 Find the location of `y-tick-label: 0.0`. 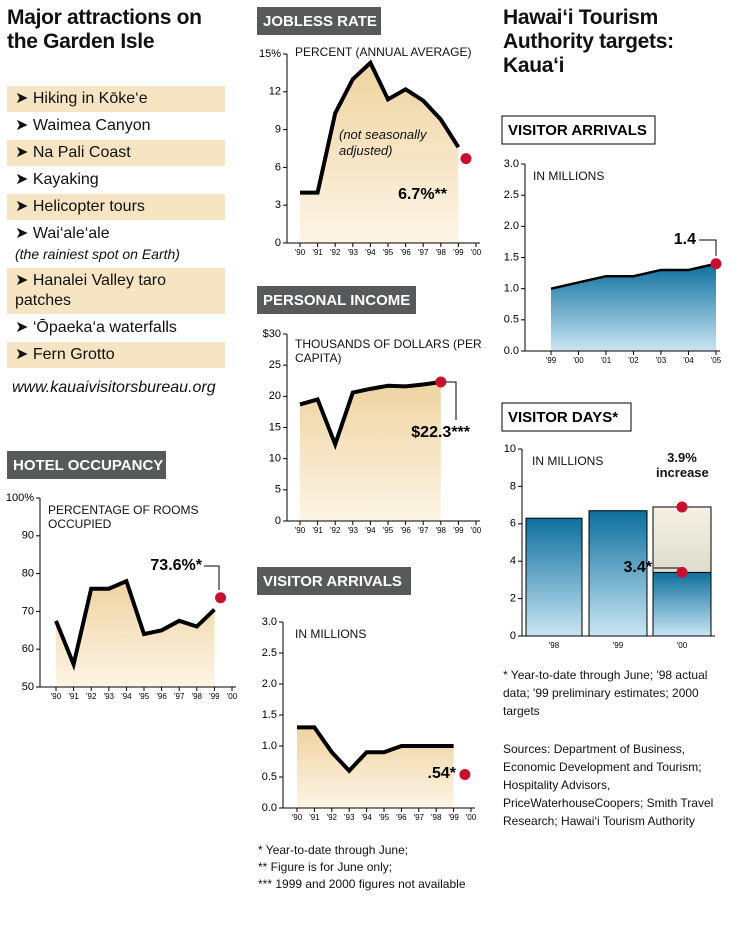

y-tick-label: 0.0 is located at coordinates (511, 351).